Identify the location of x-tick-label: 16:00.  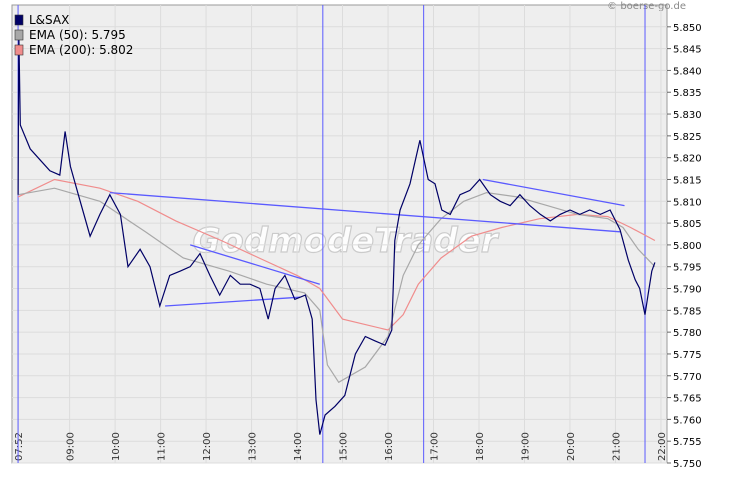
(389, 446).